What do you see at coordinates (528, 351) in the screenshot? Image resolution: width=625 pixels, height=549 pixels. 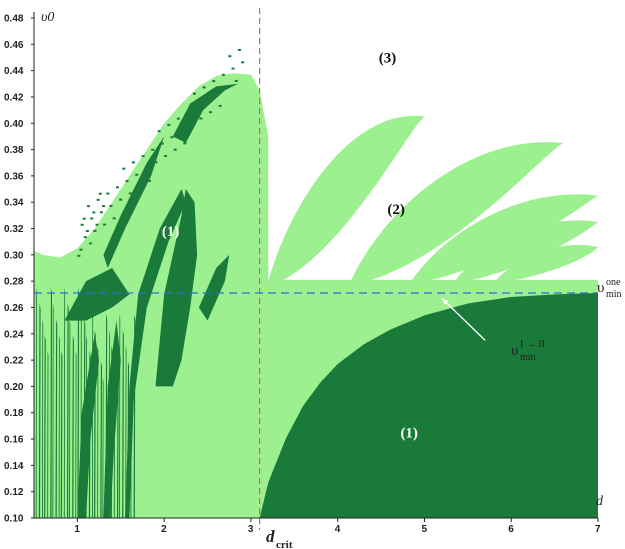 I see `vmin-I-II-annotation: υ I → II min` at bounding box center [528, 351].